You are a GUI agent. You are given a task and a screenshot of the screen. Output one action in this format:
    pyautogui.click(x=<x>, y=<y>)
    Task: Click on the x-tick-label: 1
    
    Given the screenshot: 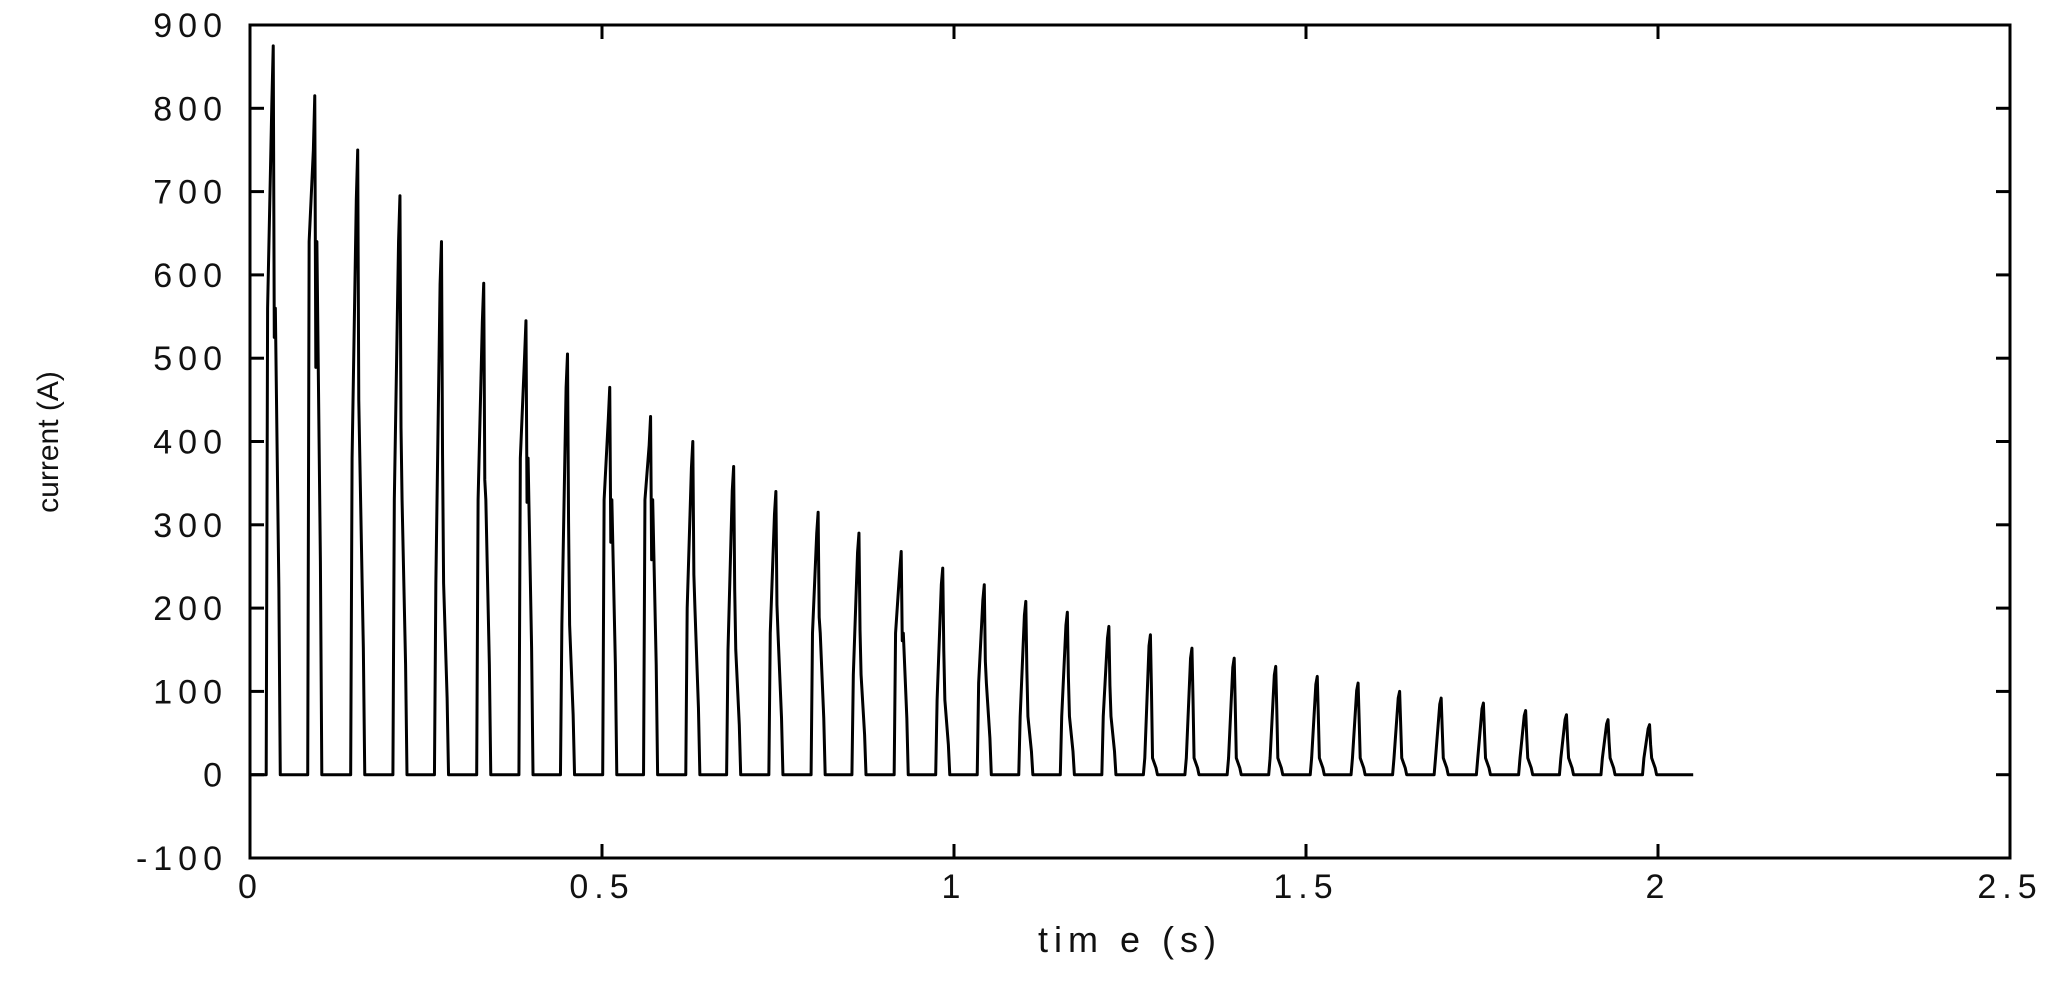 What is the action you would take?
    pyautogui.click(x=954, y=887)
    